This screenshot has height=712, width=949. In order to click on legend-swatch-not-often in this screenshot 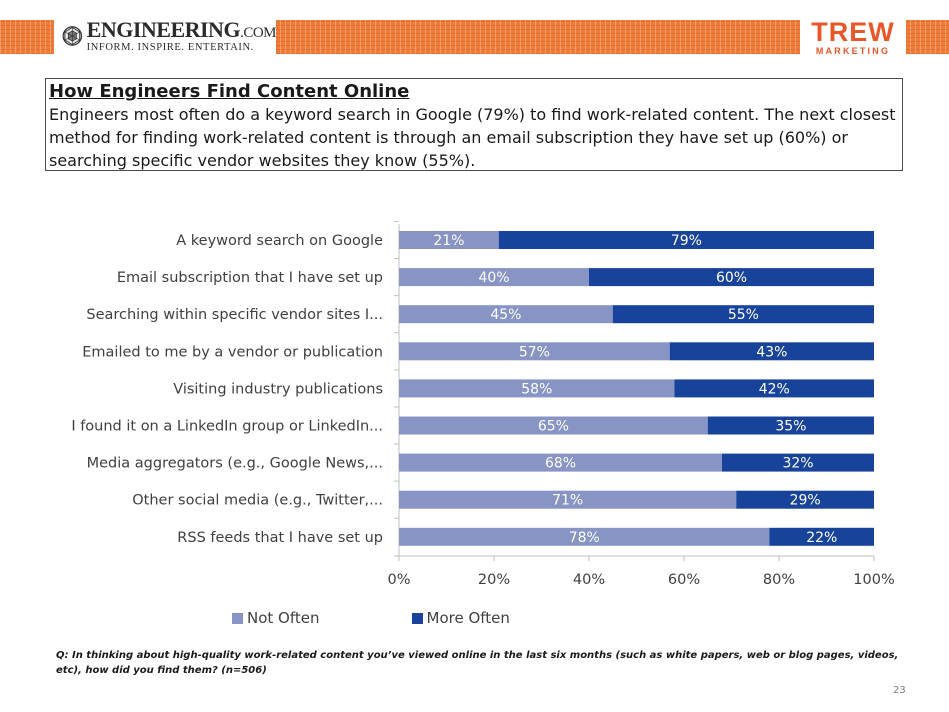, I will do `click(237, 618)`.